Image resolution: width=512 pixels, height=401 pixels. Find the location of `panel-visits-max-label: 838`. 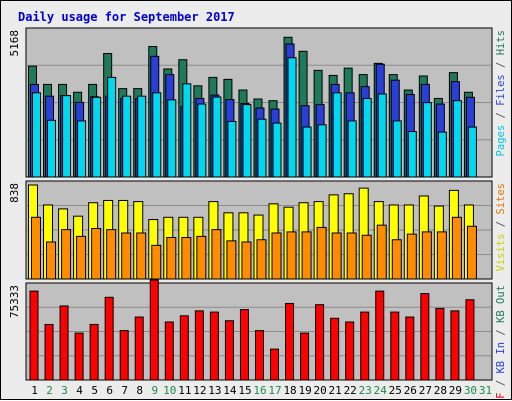

panel-visits-max-label: 838 is located at coordinates (14, 193).